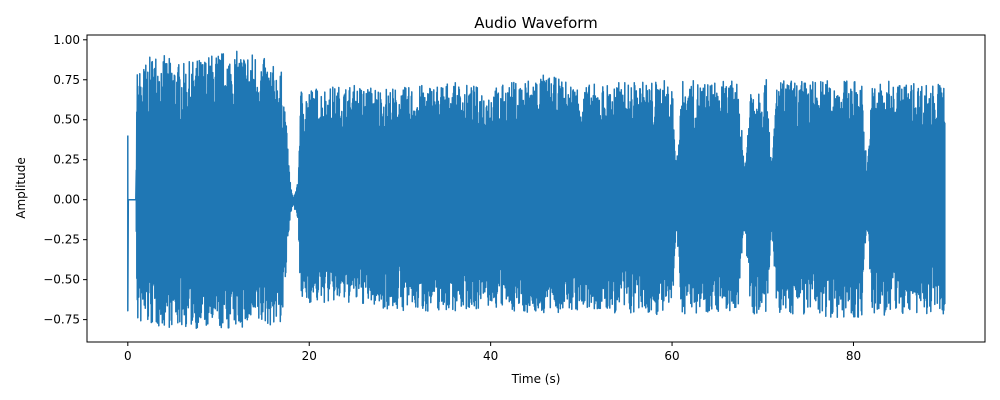  What do you see at coordinates (309, 356) in the screenshot?
I see `x-tick-label: 20` at bounding box center [309, 356].